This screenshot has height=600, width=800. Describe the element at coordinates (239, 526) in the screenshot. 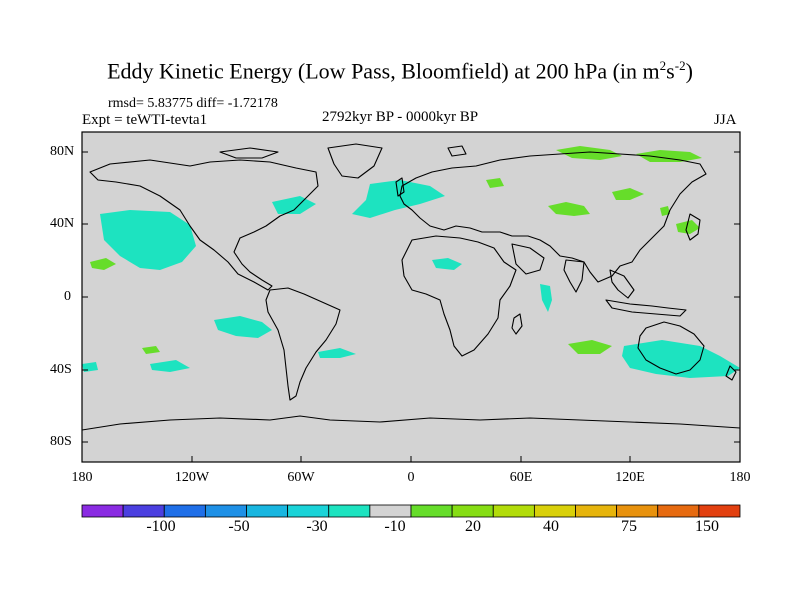

I see `colorbar-label-2: -50` at that location.